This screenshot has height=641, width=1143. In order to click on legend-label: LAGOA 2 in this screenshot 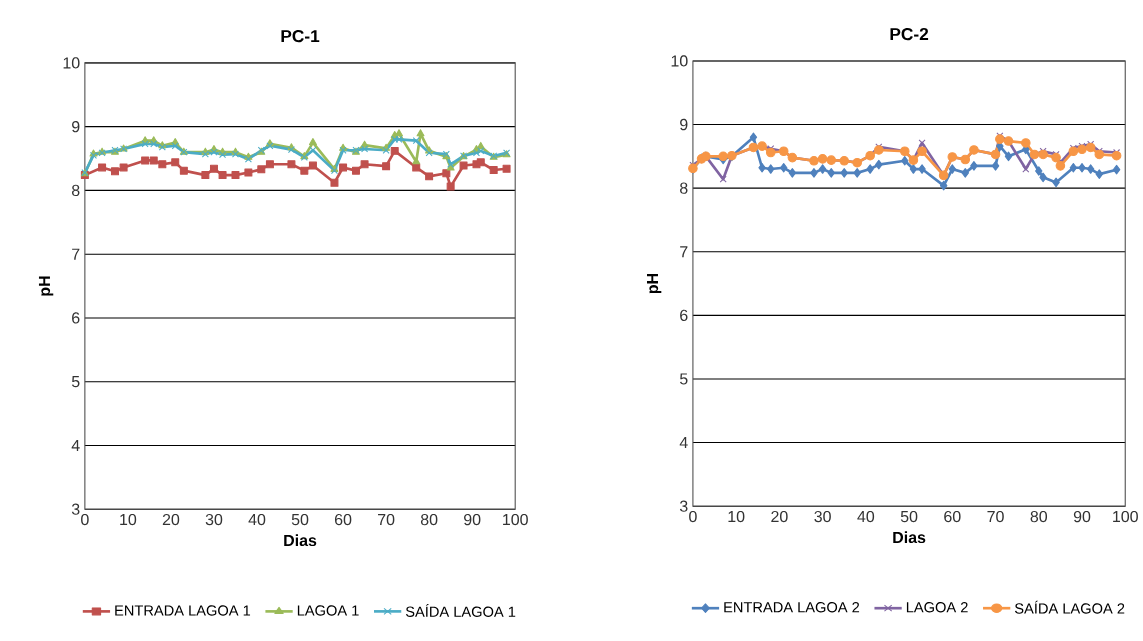, I will do `click(937, 607)`.